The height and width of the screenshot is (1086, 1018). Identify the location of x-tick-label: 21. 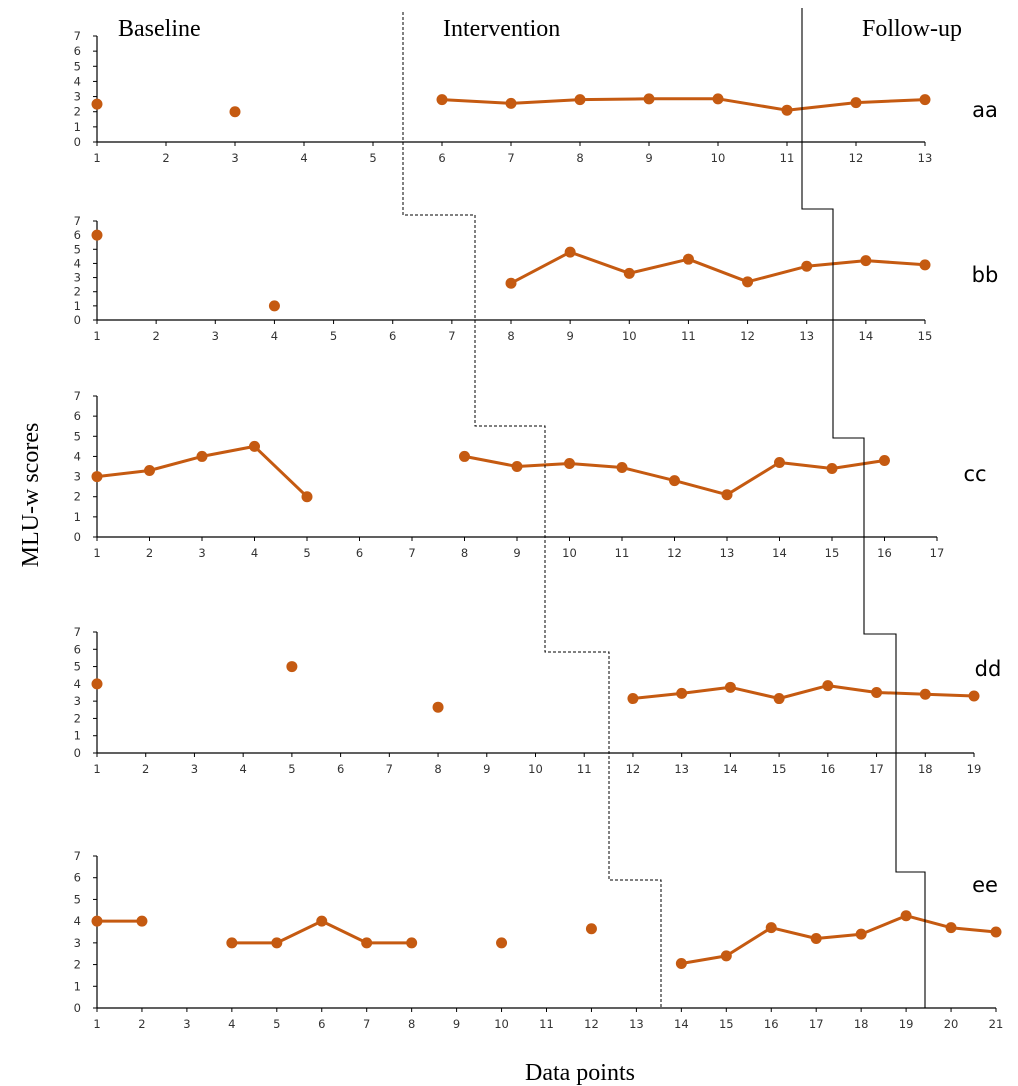
(996, 1024).